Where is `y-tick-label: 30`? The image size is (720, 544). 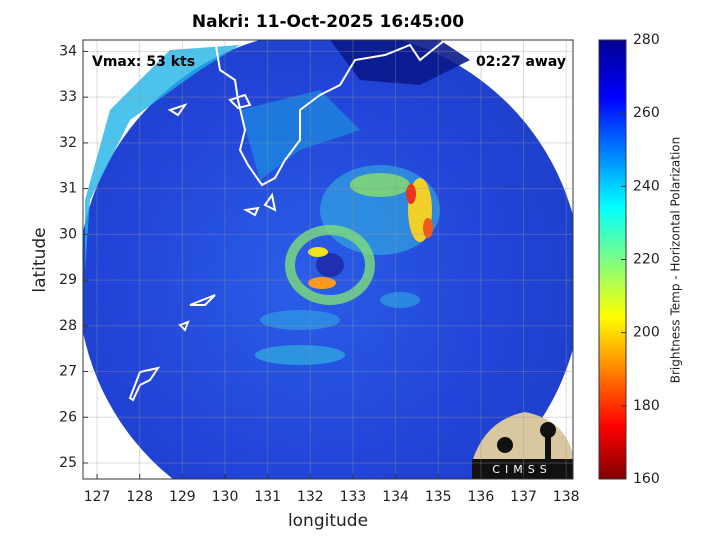 y-tick-label: 30 is located at coordinates (68, 234).